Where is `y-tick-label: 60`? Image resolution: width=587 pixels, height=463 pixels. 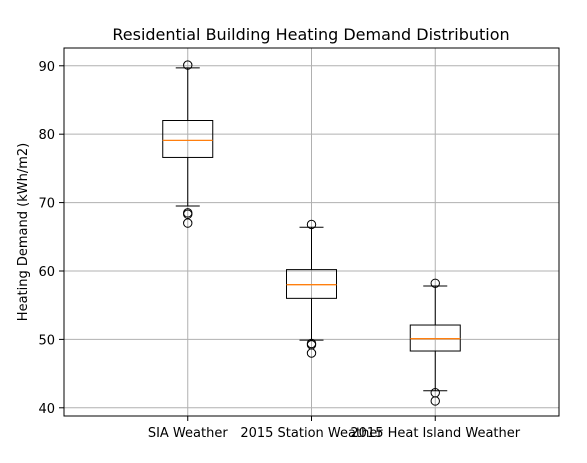 y-tick-label: 60 is located at coordinates (46, 272).